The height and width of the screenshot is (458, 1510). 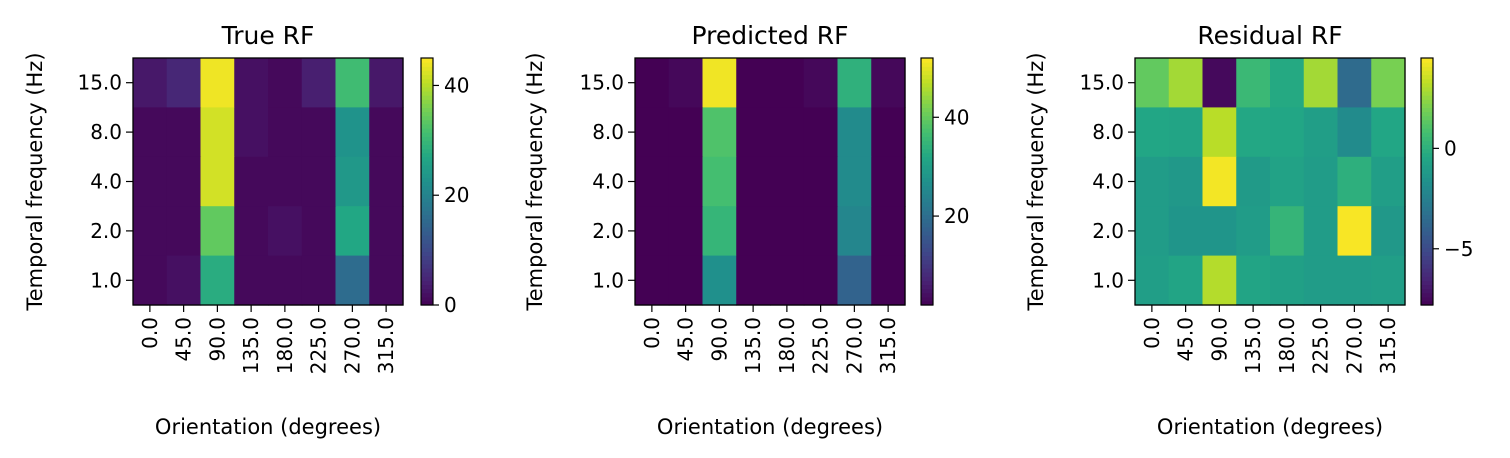 I want to click on y-tick-label: 4.0, so click(x=106, y=182).